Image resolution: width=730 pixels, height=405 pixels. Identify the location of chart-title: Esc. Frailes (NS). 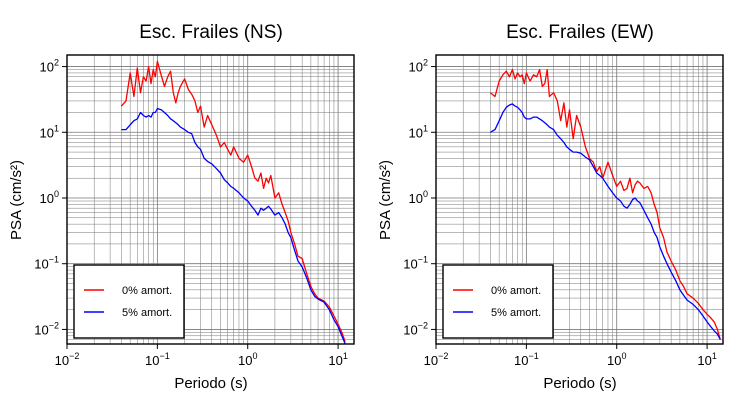
(211, 32).